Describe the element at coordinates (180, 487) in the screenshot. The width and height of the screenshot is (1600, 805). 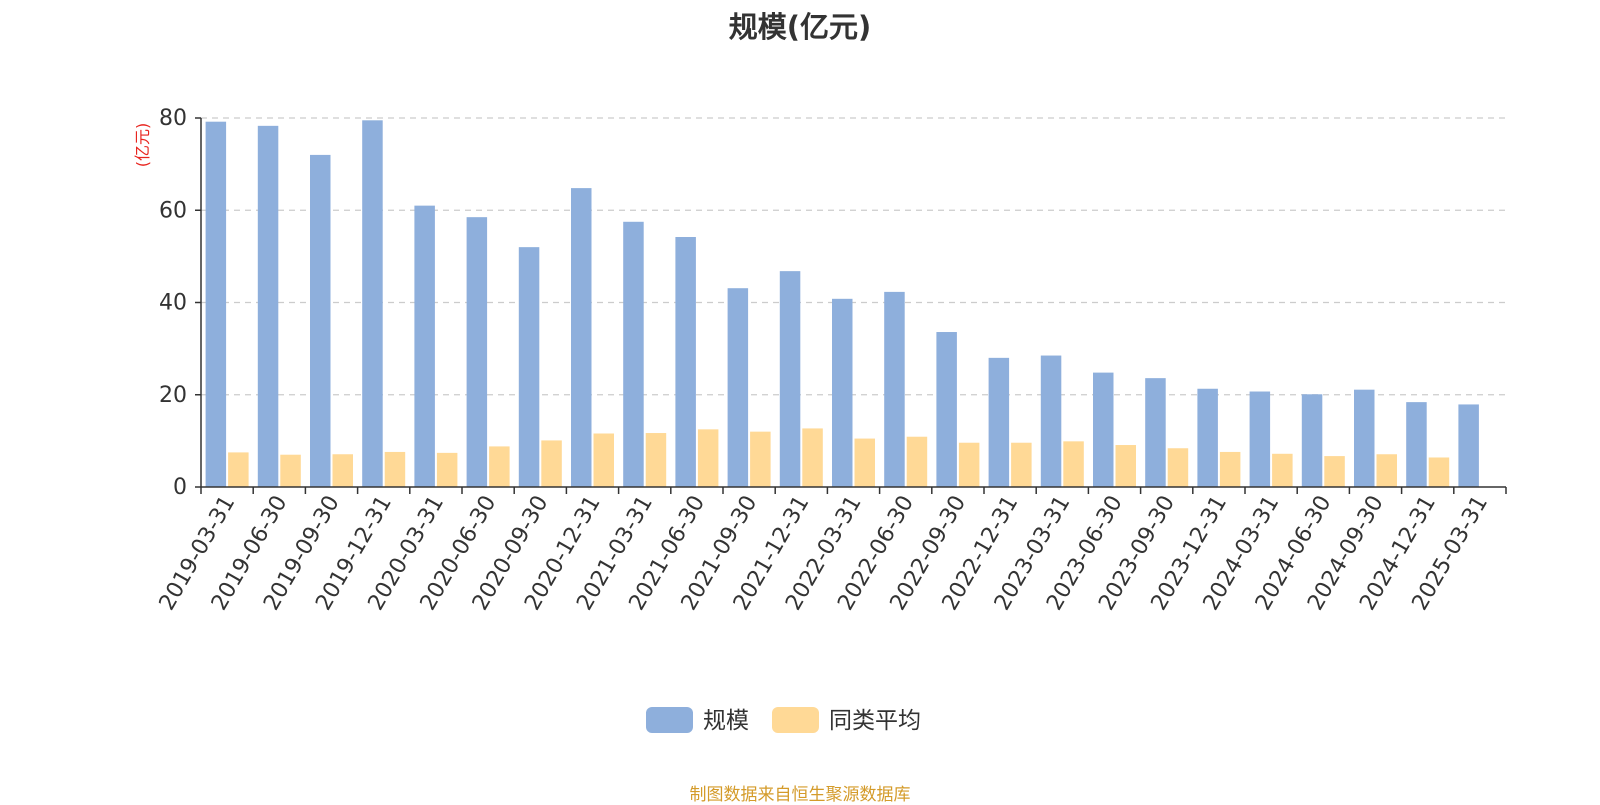
I see `y-tick-label: 0` at that location.